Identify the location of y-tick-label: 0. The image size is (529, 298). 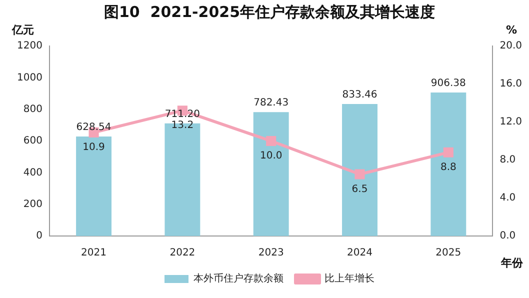
(39, 236).